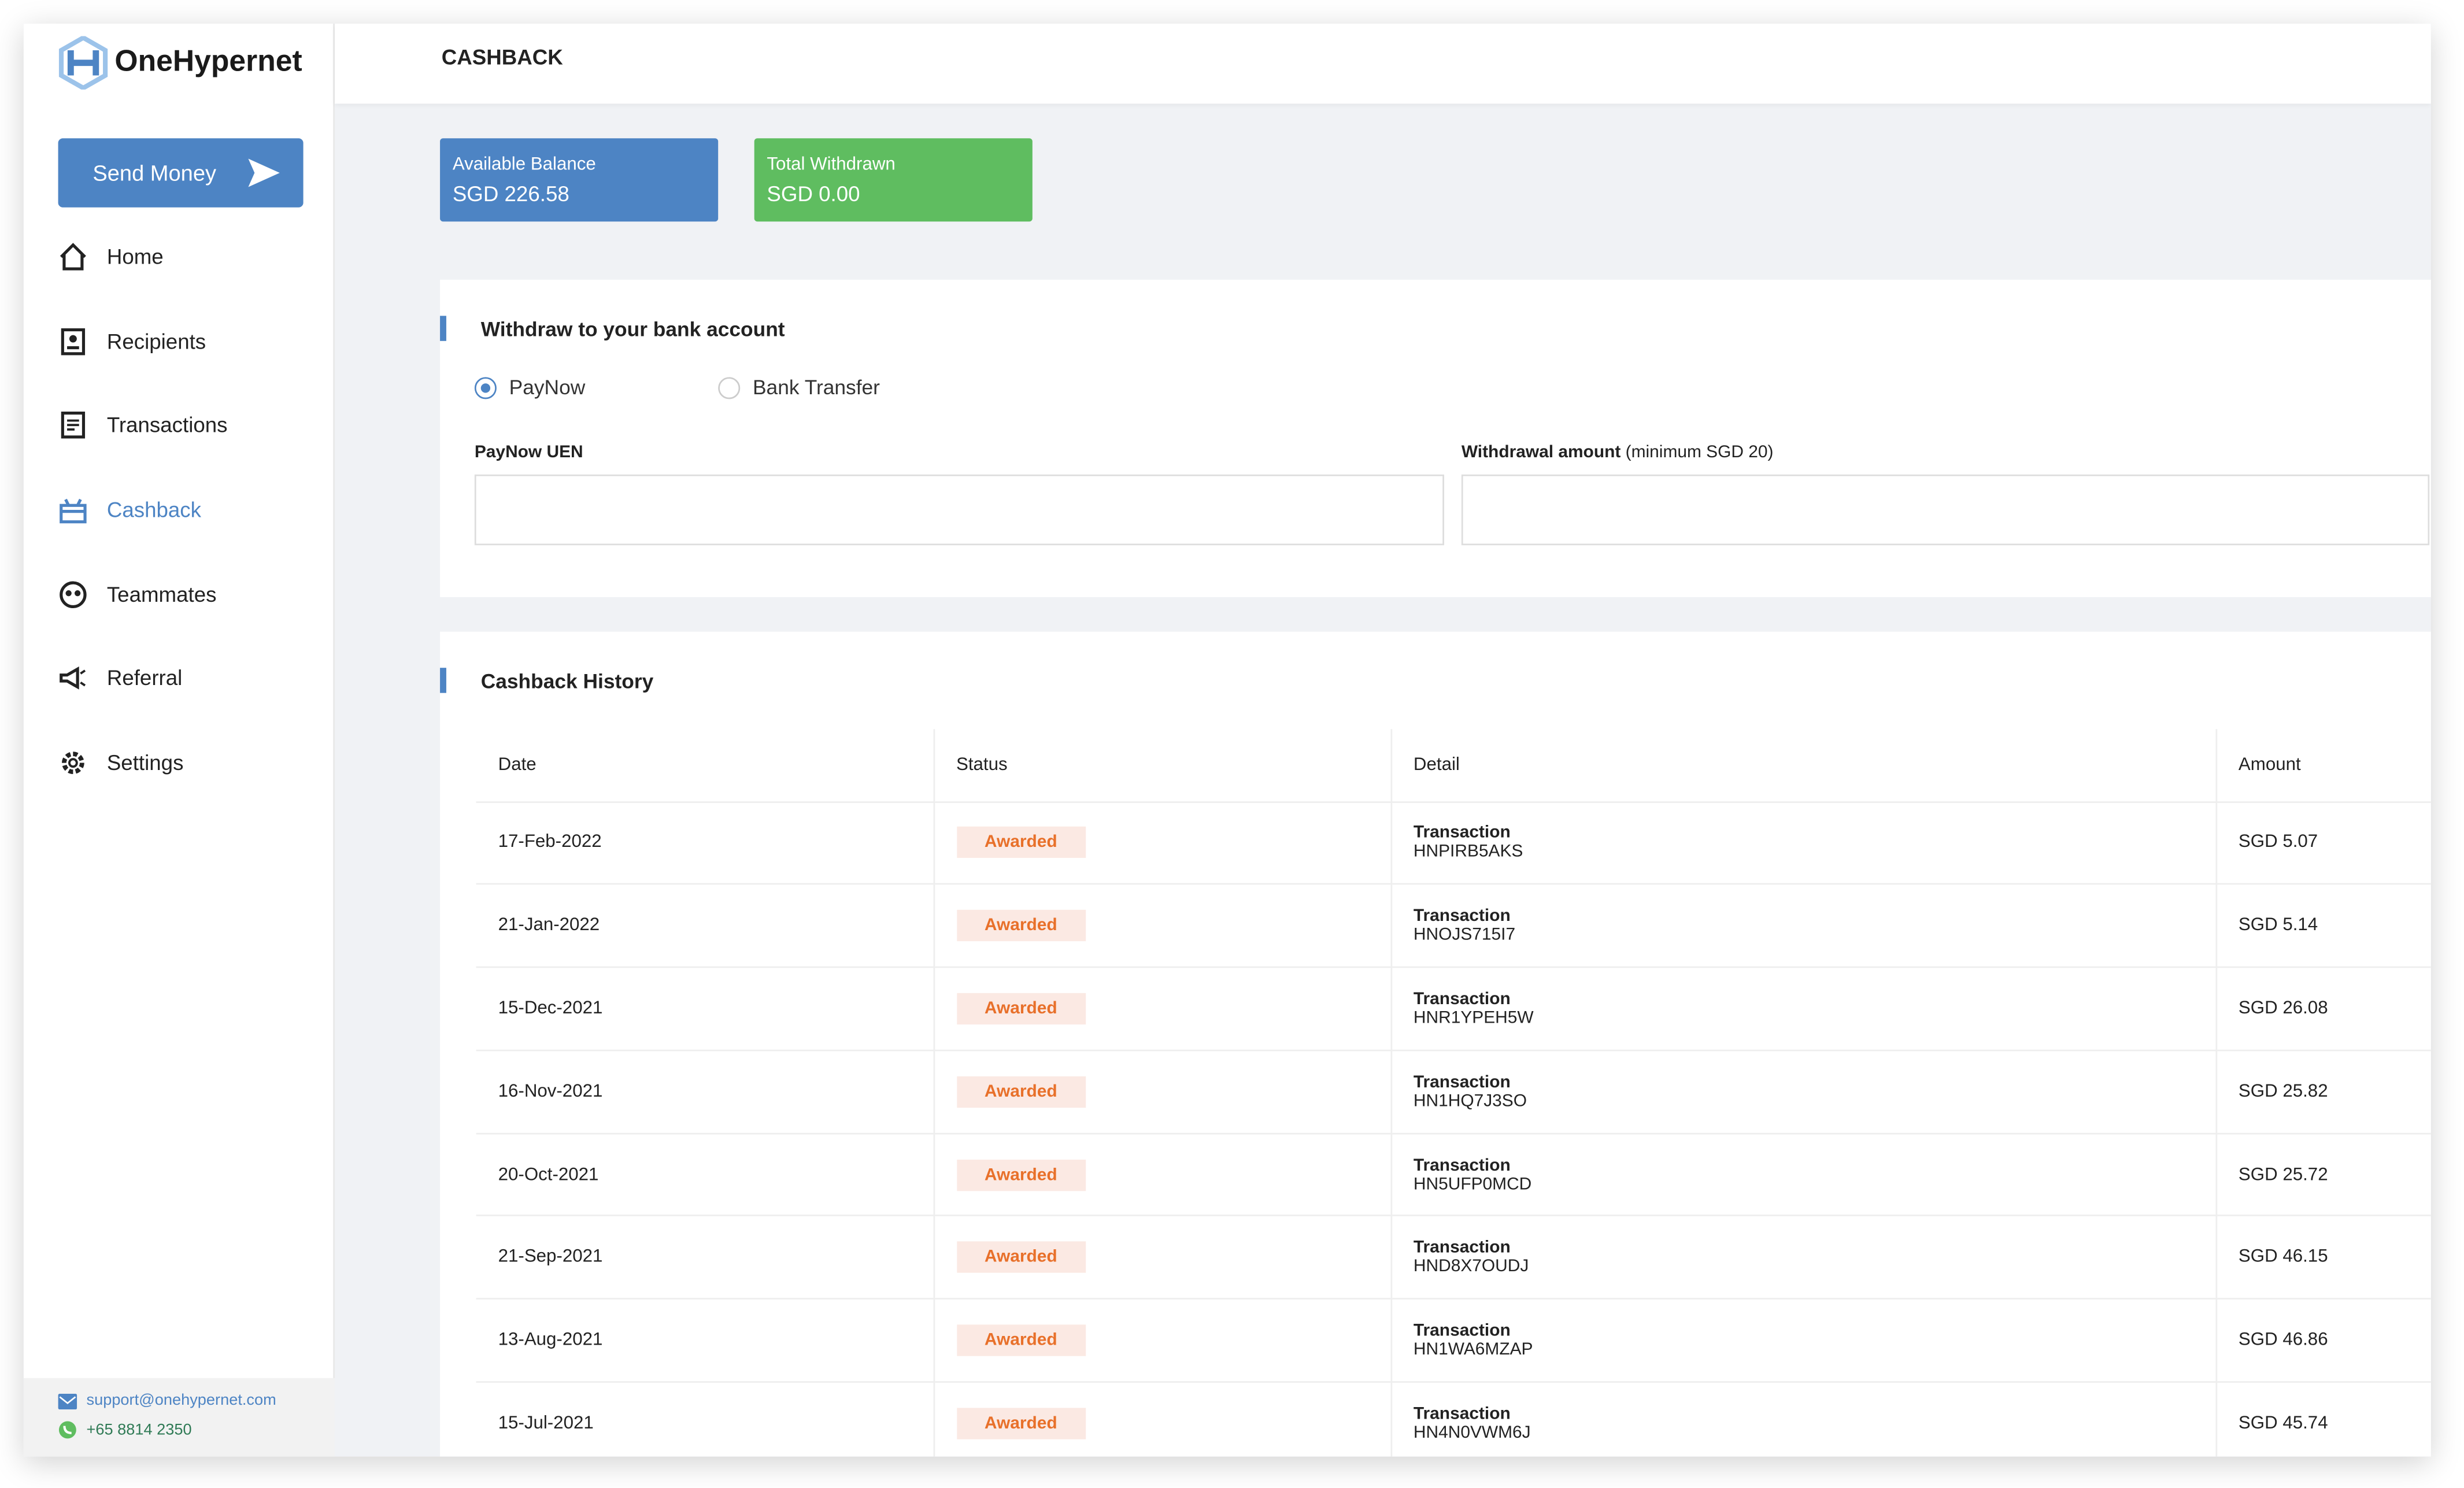  I want to click on send-money-button: Send Money, so click(181, 173).